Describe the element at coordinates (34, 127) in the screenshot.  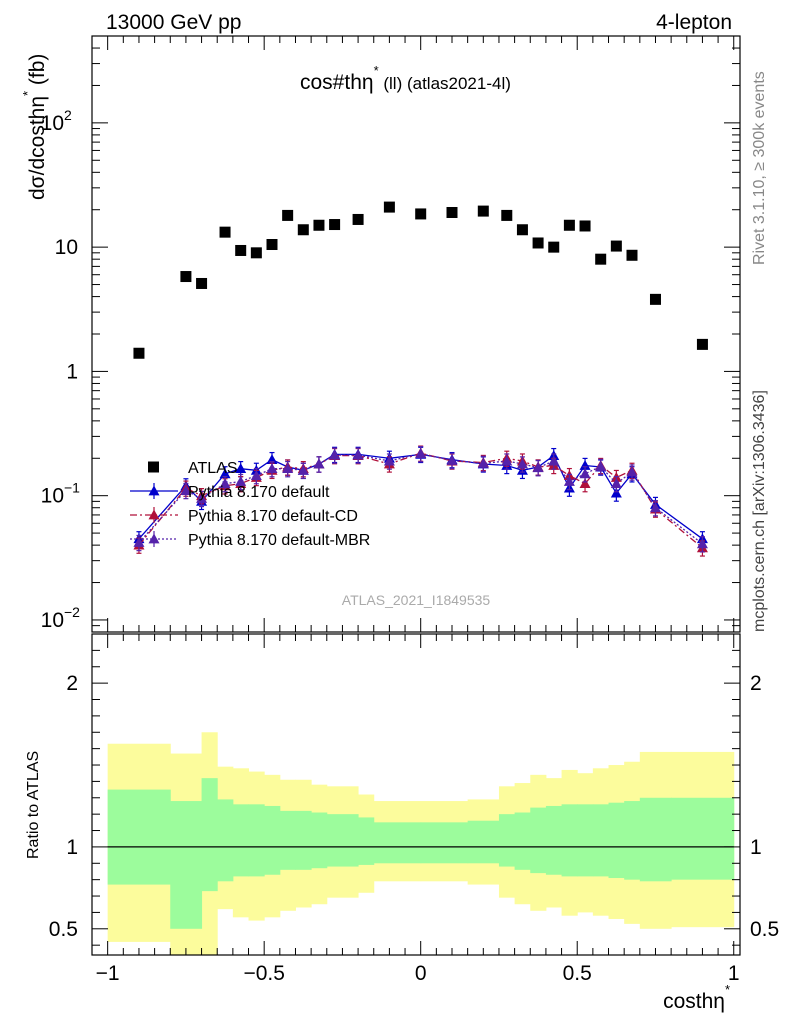
I see `y-axis-label: dσ/dcosthη* (fb)` at that location.